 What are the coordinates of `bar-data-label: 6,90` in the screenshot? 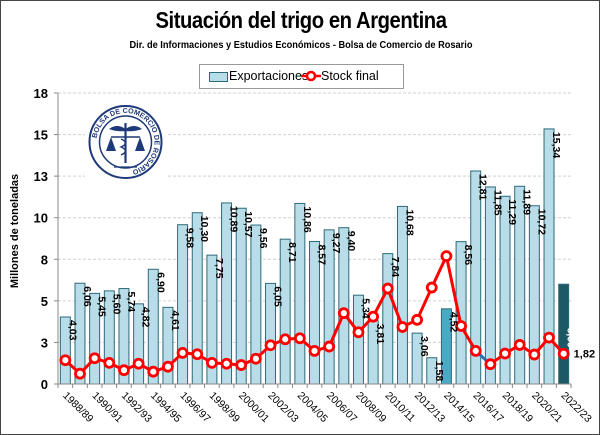 It's located at (160, 282).